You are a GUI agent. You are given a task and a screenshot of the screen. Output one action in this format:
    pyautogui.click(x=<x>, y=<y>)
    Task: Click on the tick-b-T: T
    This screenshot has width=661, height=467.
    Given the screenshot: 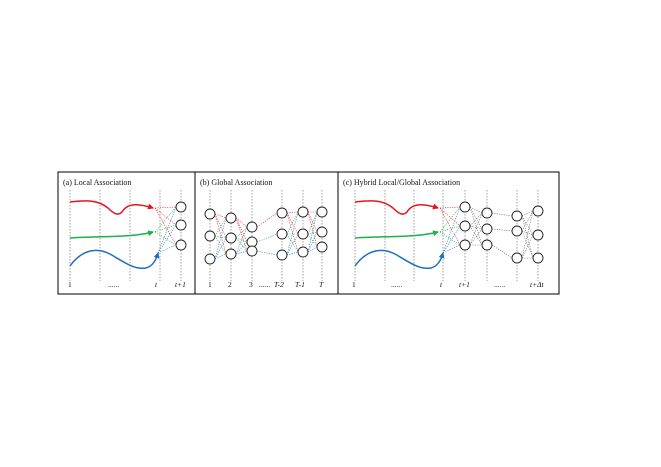 What is the action you would take?
    pyautogui.click(x=321, y=284)
    